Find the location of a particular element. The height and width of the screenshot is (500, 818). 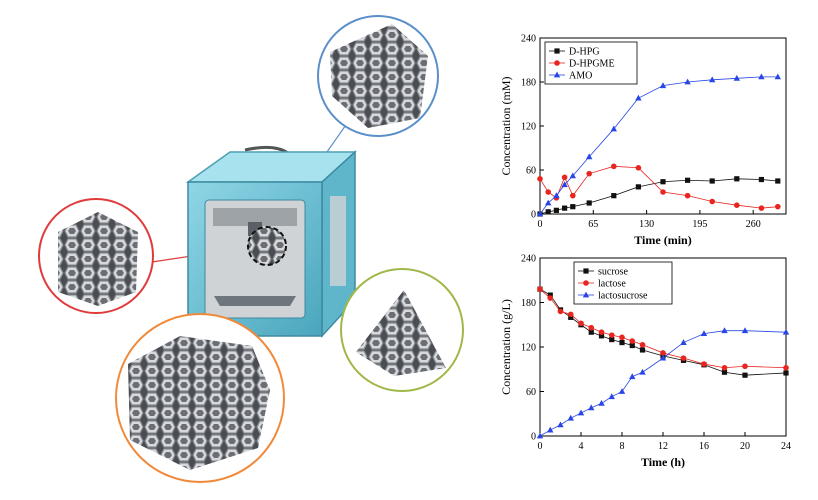

x-tick-label: 260 is located at coordinates (753, 224).